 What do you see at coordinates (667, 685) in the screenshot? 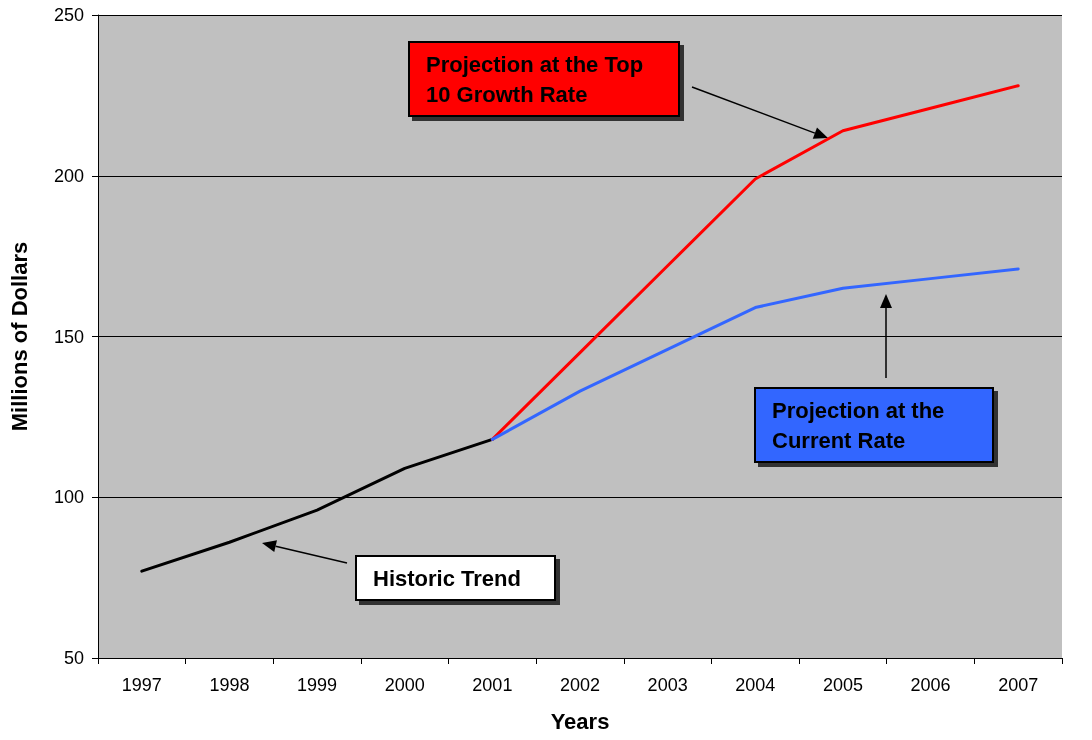
I see `x-tick-label: 2003` at bounding box center [667, 685].